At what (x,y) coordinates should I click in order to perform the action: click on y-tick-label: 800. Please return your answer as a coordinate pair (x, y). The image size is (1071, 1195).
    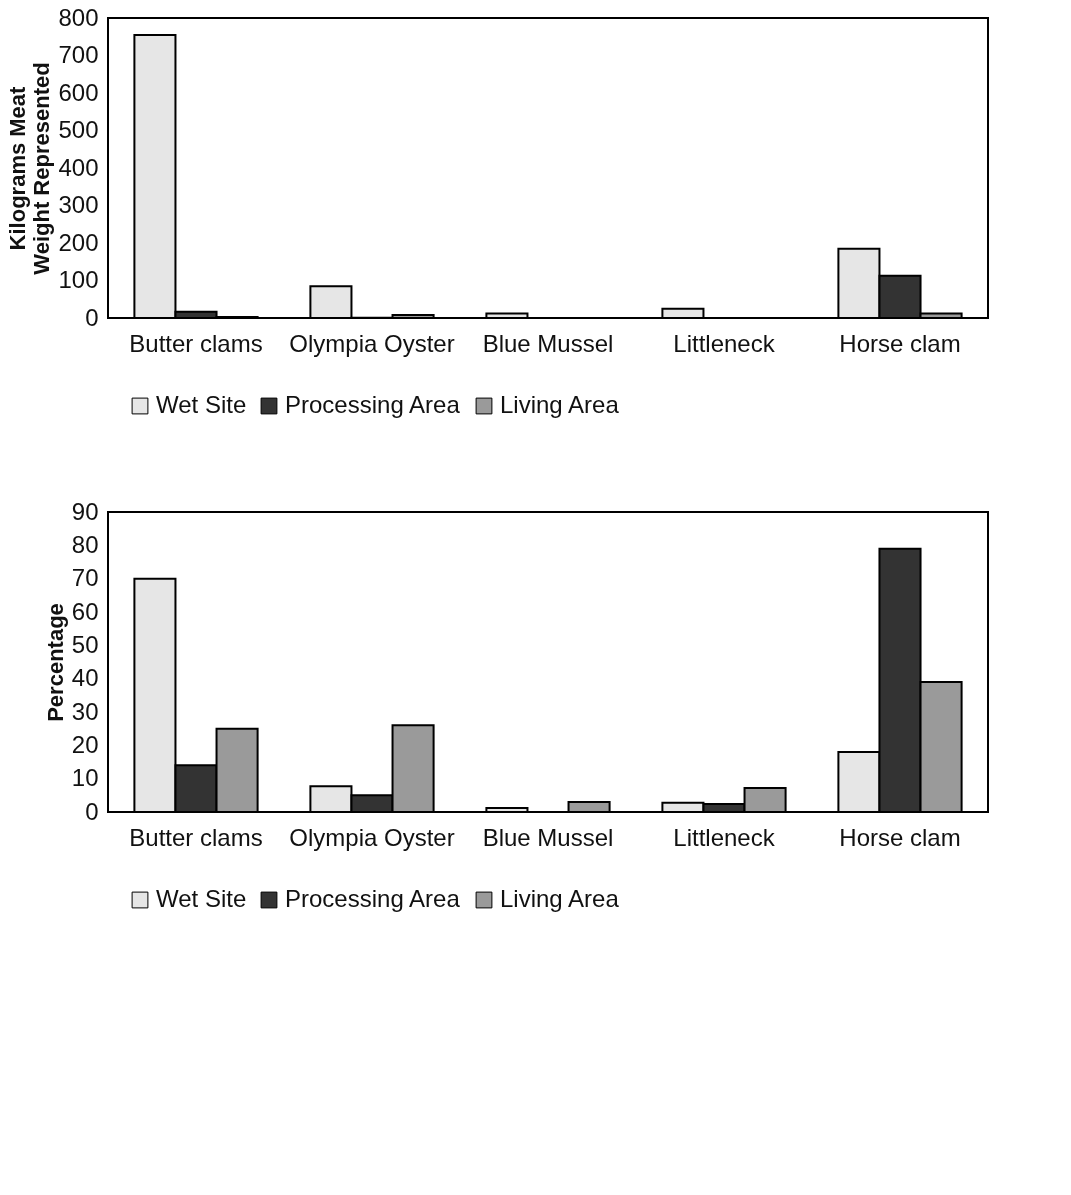
    Looking at the image, I should click on (78, 17).